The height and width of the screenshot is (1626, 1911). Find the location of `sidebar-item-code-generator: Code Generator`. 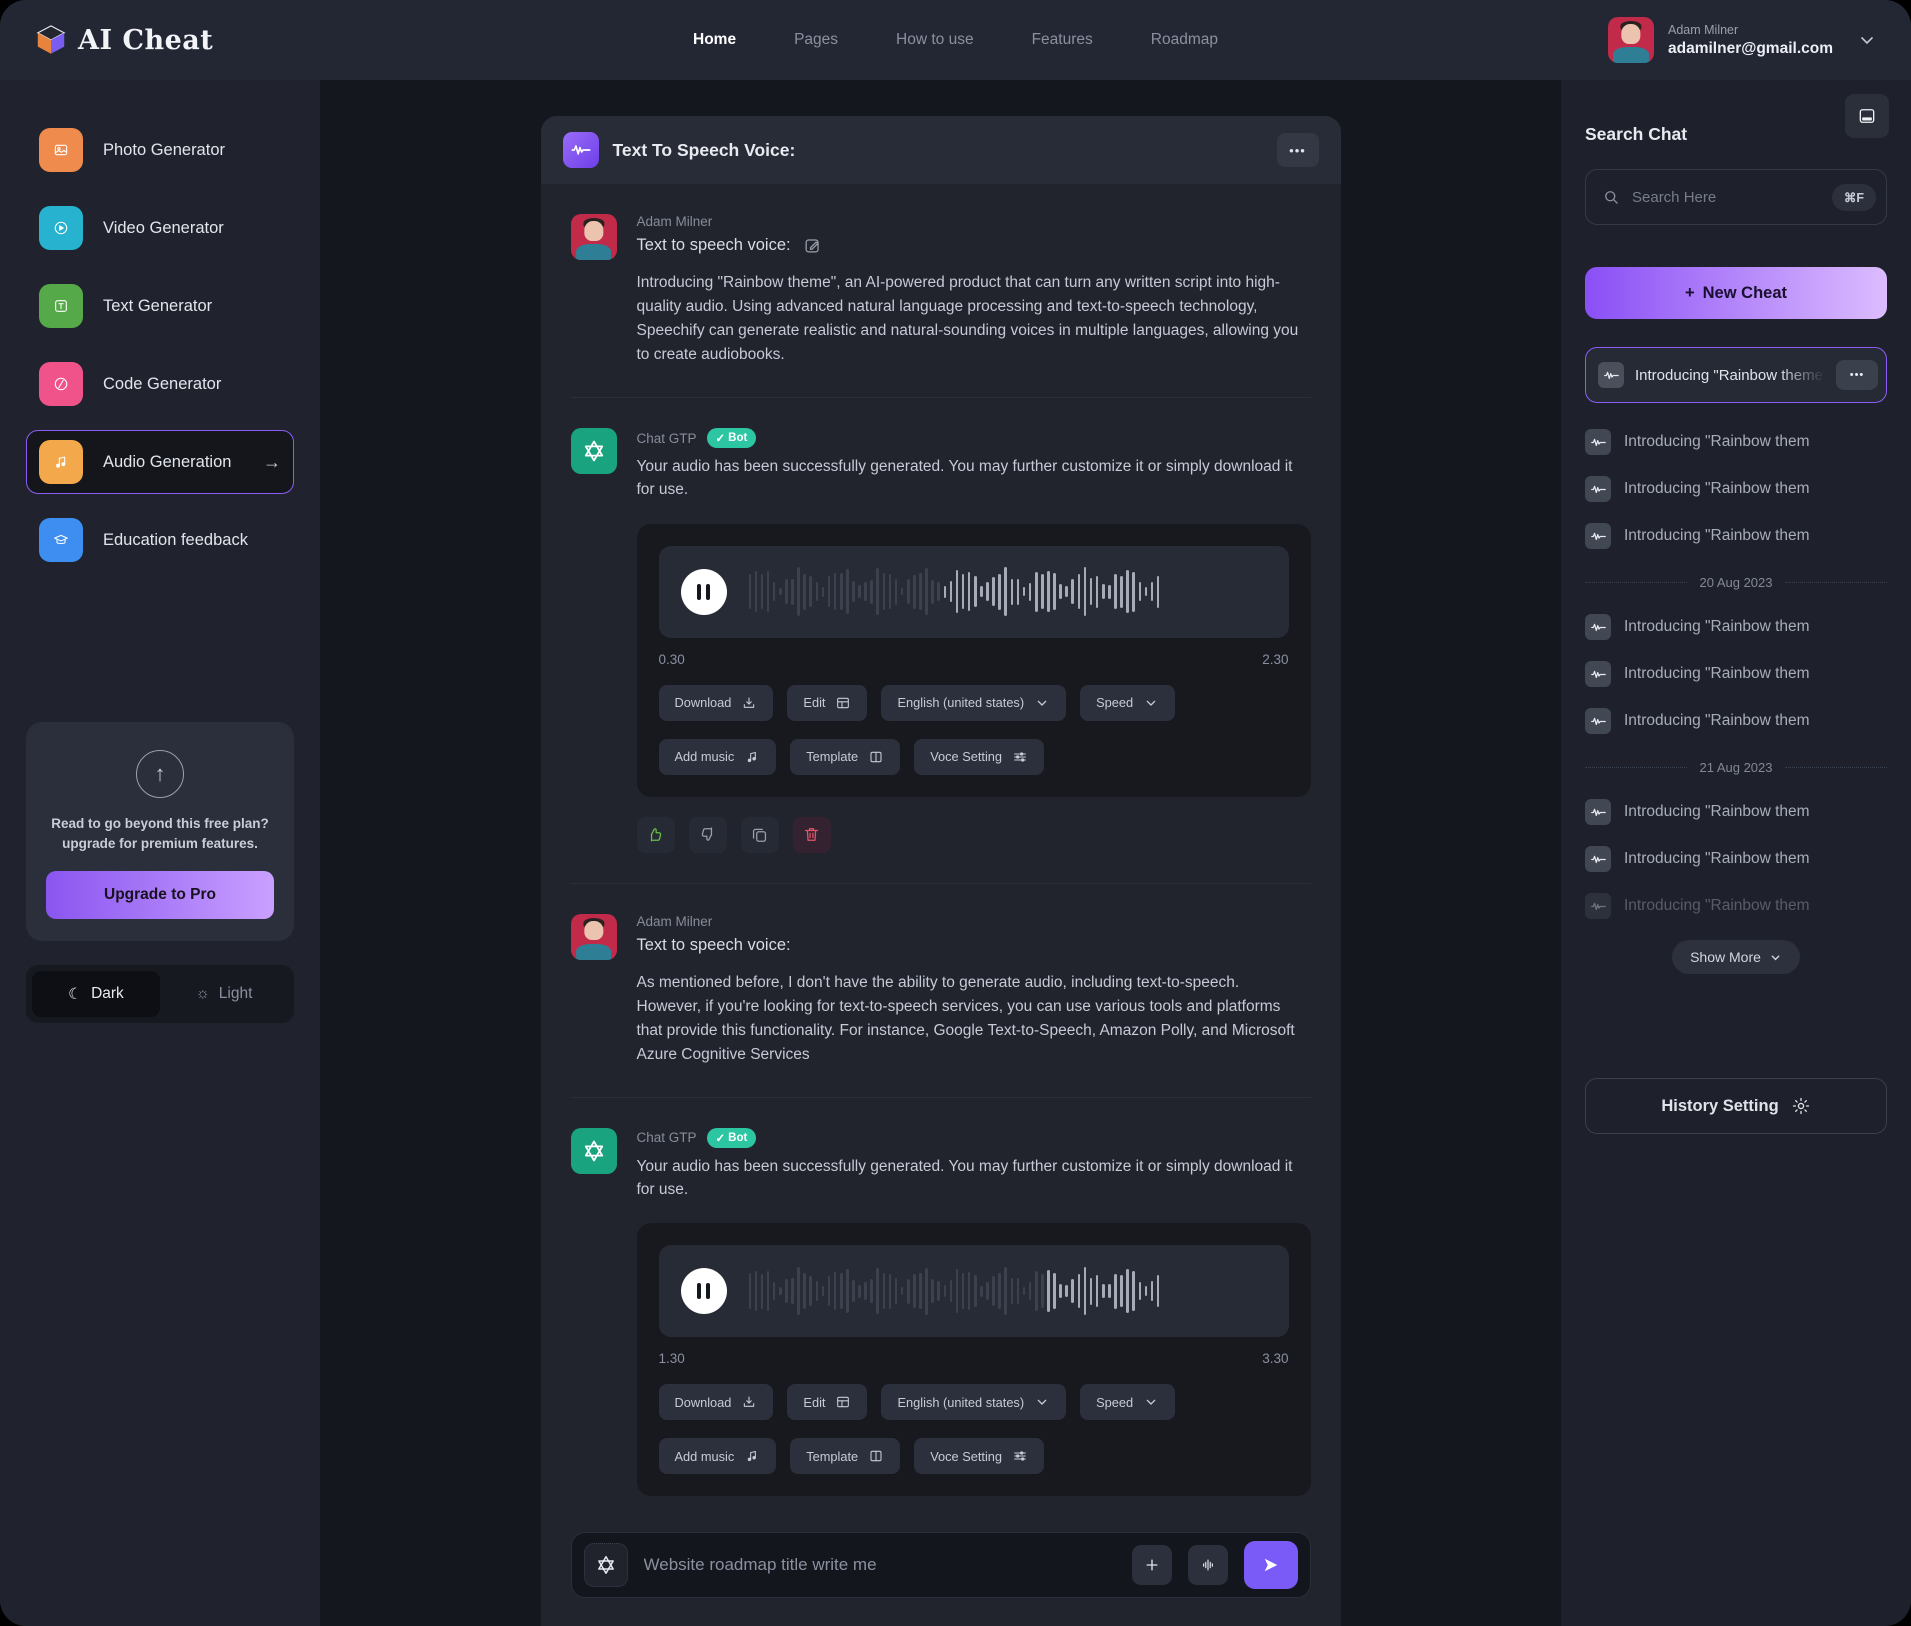

sidebar-item-code-generator: Code Generator is located at coordinates (160, 384).